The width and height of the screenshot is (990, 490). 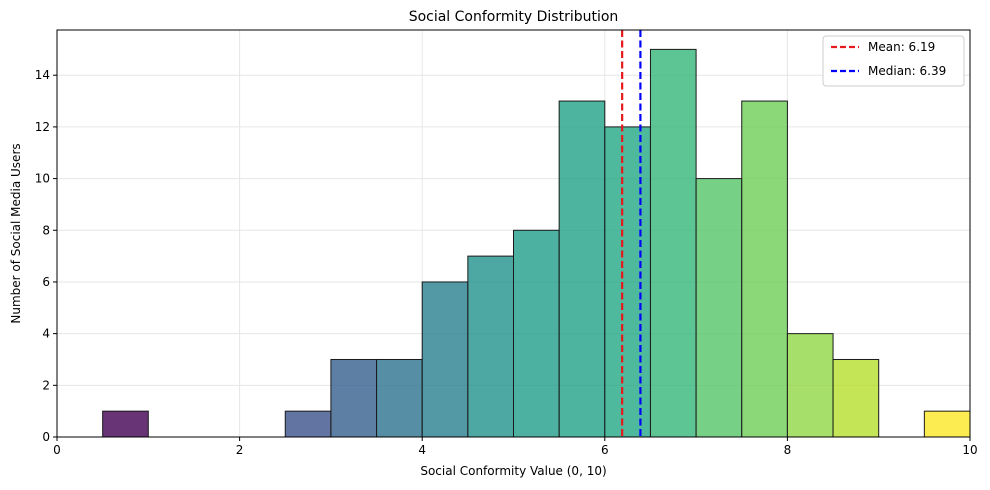 What do you see at coordinates (46, 230) in the screenshot?
I see `y-tick-label: 8` at bounding box center [46, 230].